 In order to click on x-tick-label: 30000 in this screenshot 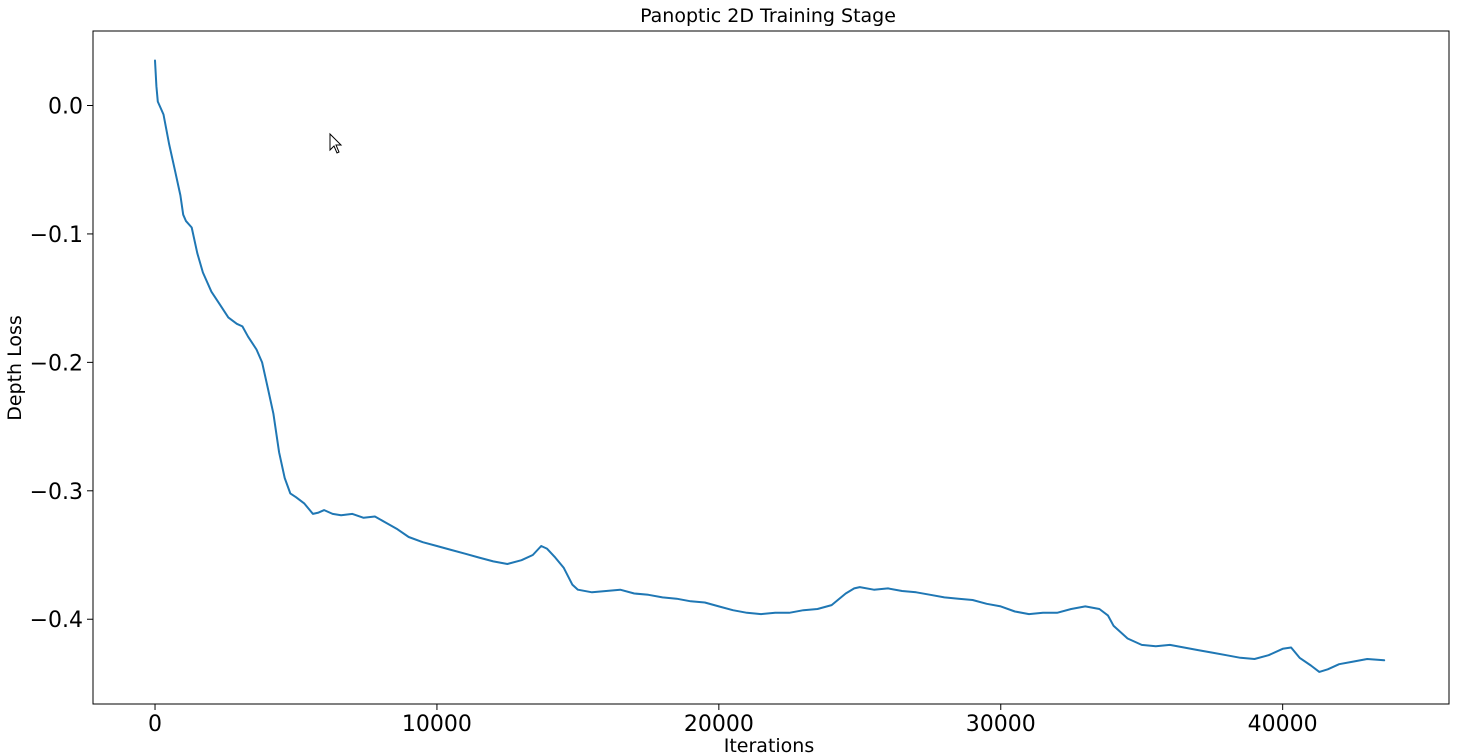, I will do `click(1001, 724)`.